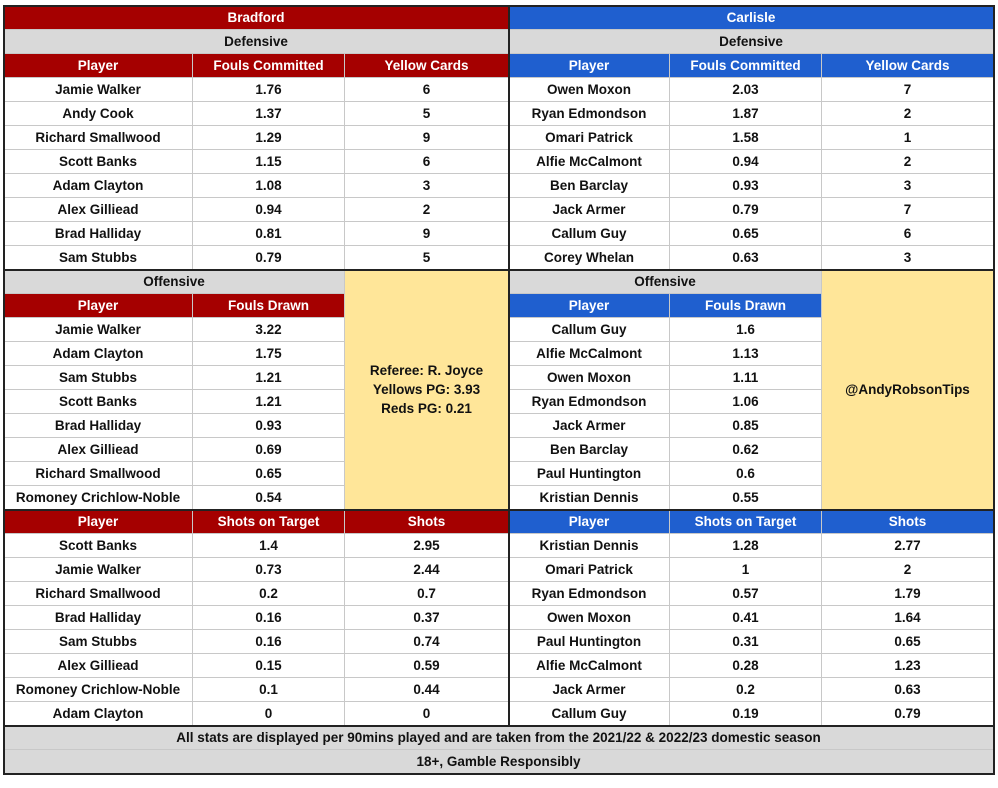 The image size is (998, 788). Describe the element at coordinates (269, 426) in the screenshot. I see `fouls-drawn-value: 0.93` at that location.